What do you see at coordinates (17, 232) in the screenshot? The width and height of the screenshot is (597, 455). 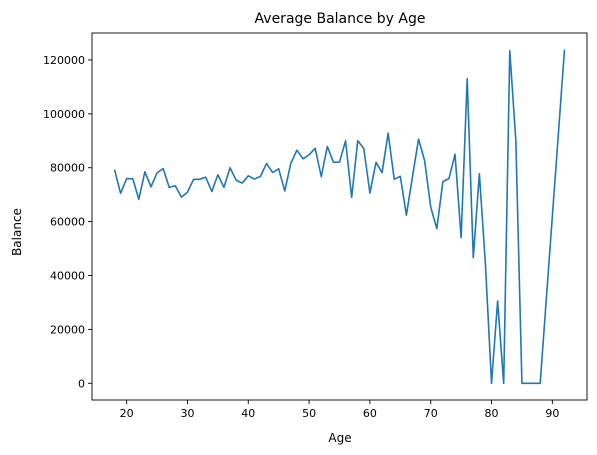 I see `y-axis-label: Balance` at bounding box center [17, 232].